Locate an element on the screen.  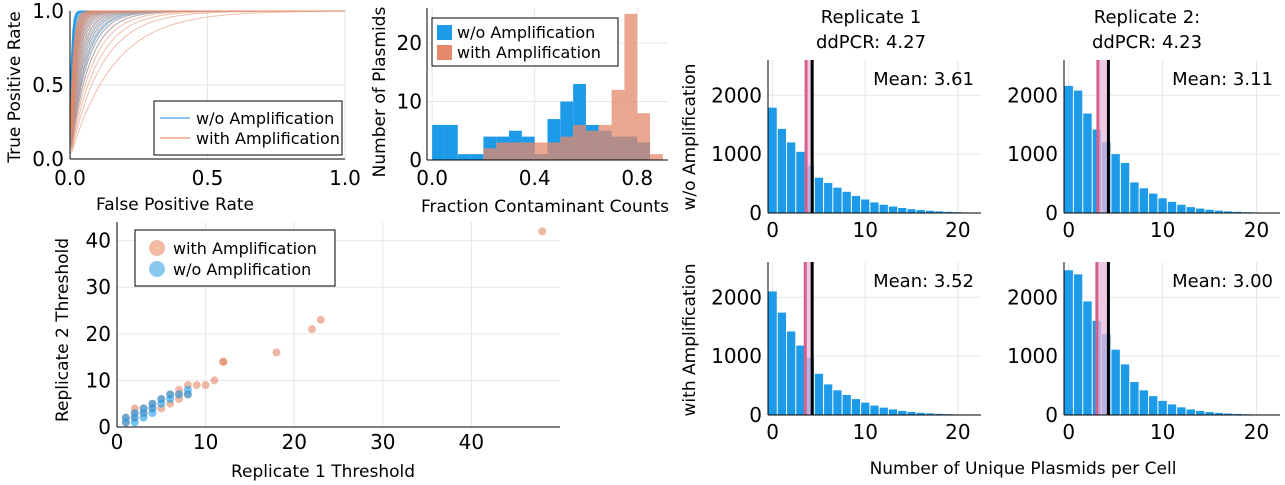
roc-legend-label: w/o Amplification is located at coordinates (265, 118).